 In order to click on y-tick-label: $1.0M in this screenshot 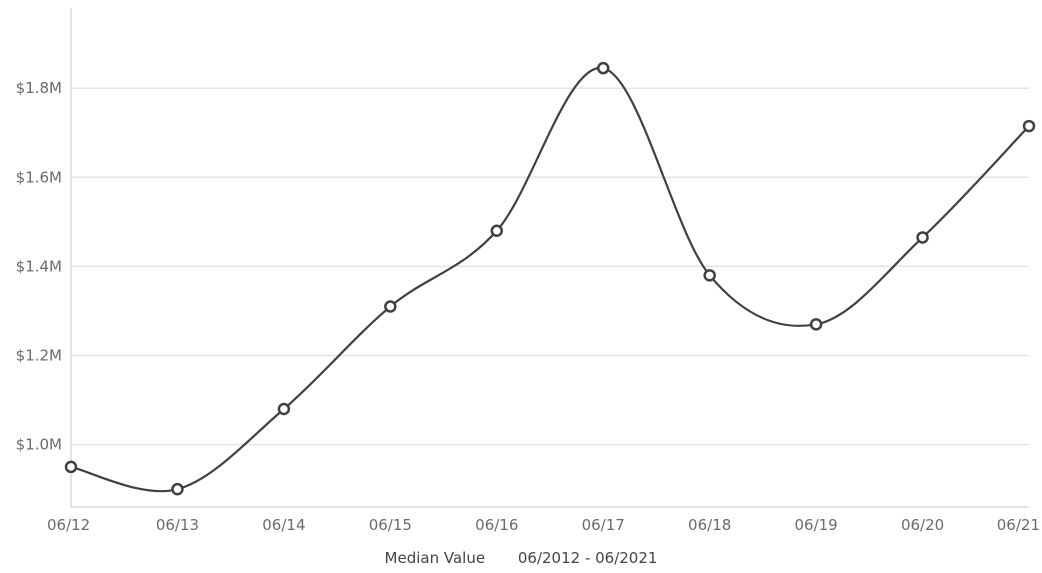, I will do `click(39, 445)`.